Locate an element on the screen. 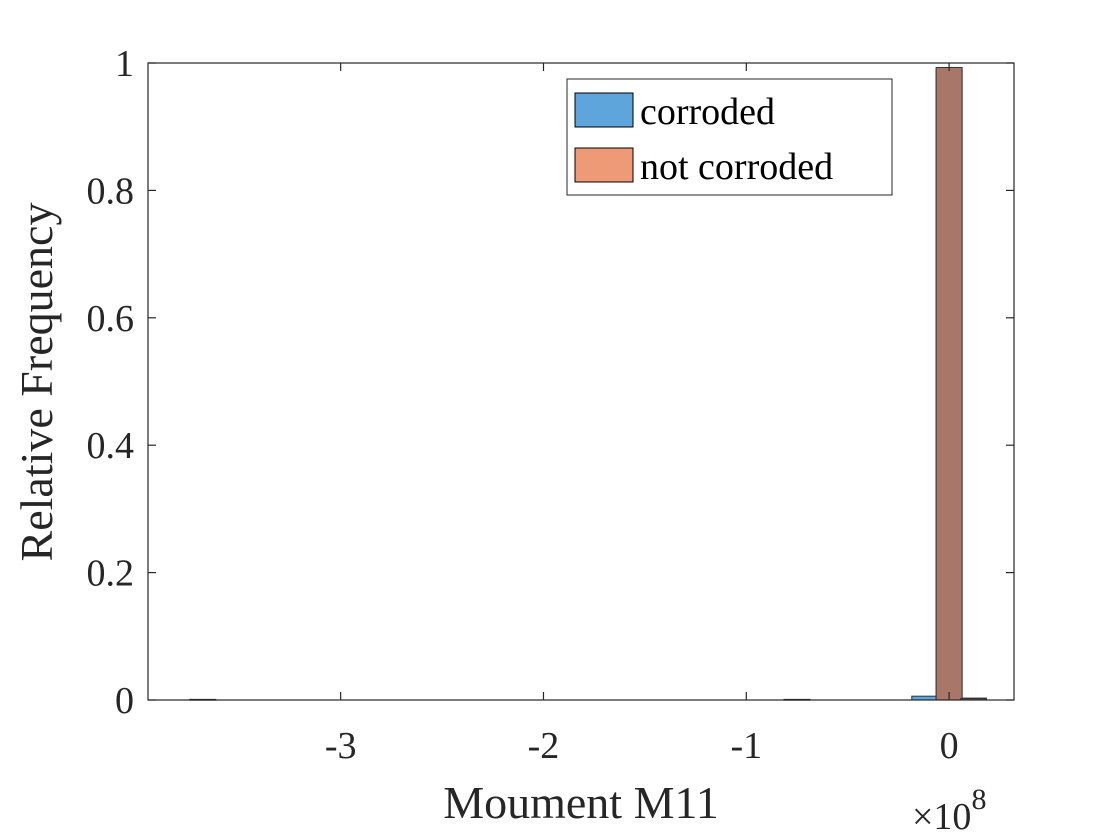 The width and height of the screenshot is (1120, 840). legend-label-not-corroded: not corroded is located at coordinates (736, 167).